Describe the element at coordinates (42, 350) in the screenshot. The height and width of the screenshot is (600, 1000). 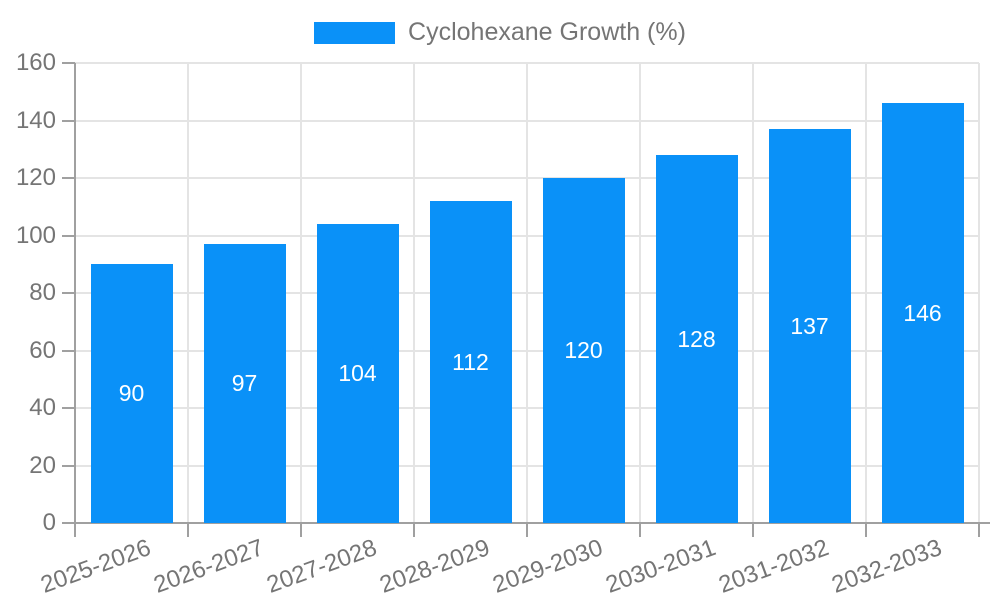
I see `y-tick-label: 60` at that location.